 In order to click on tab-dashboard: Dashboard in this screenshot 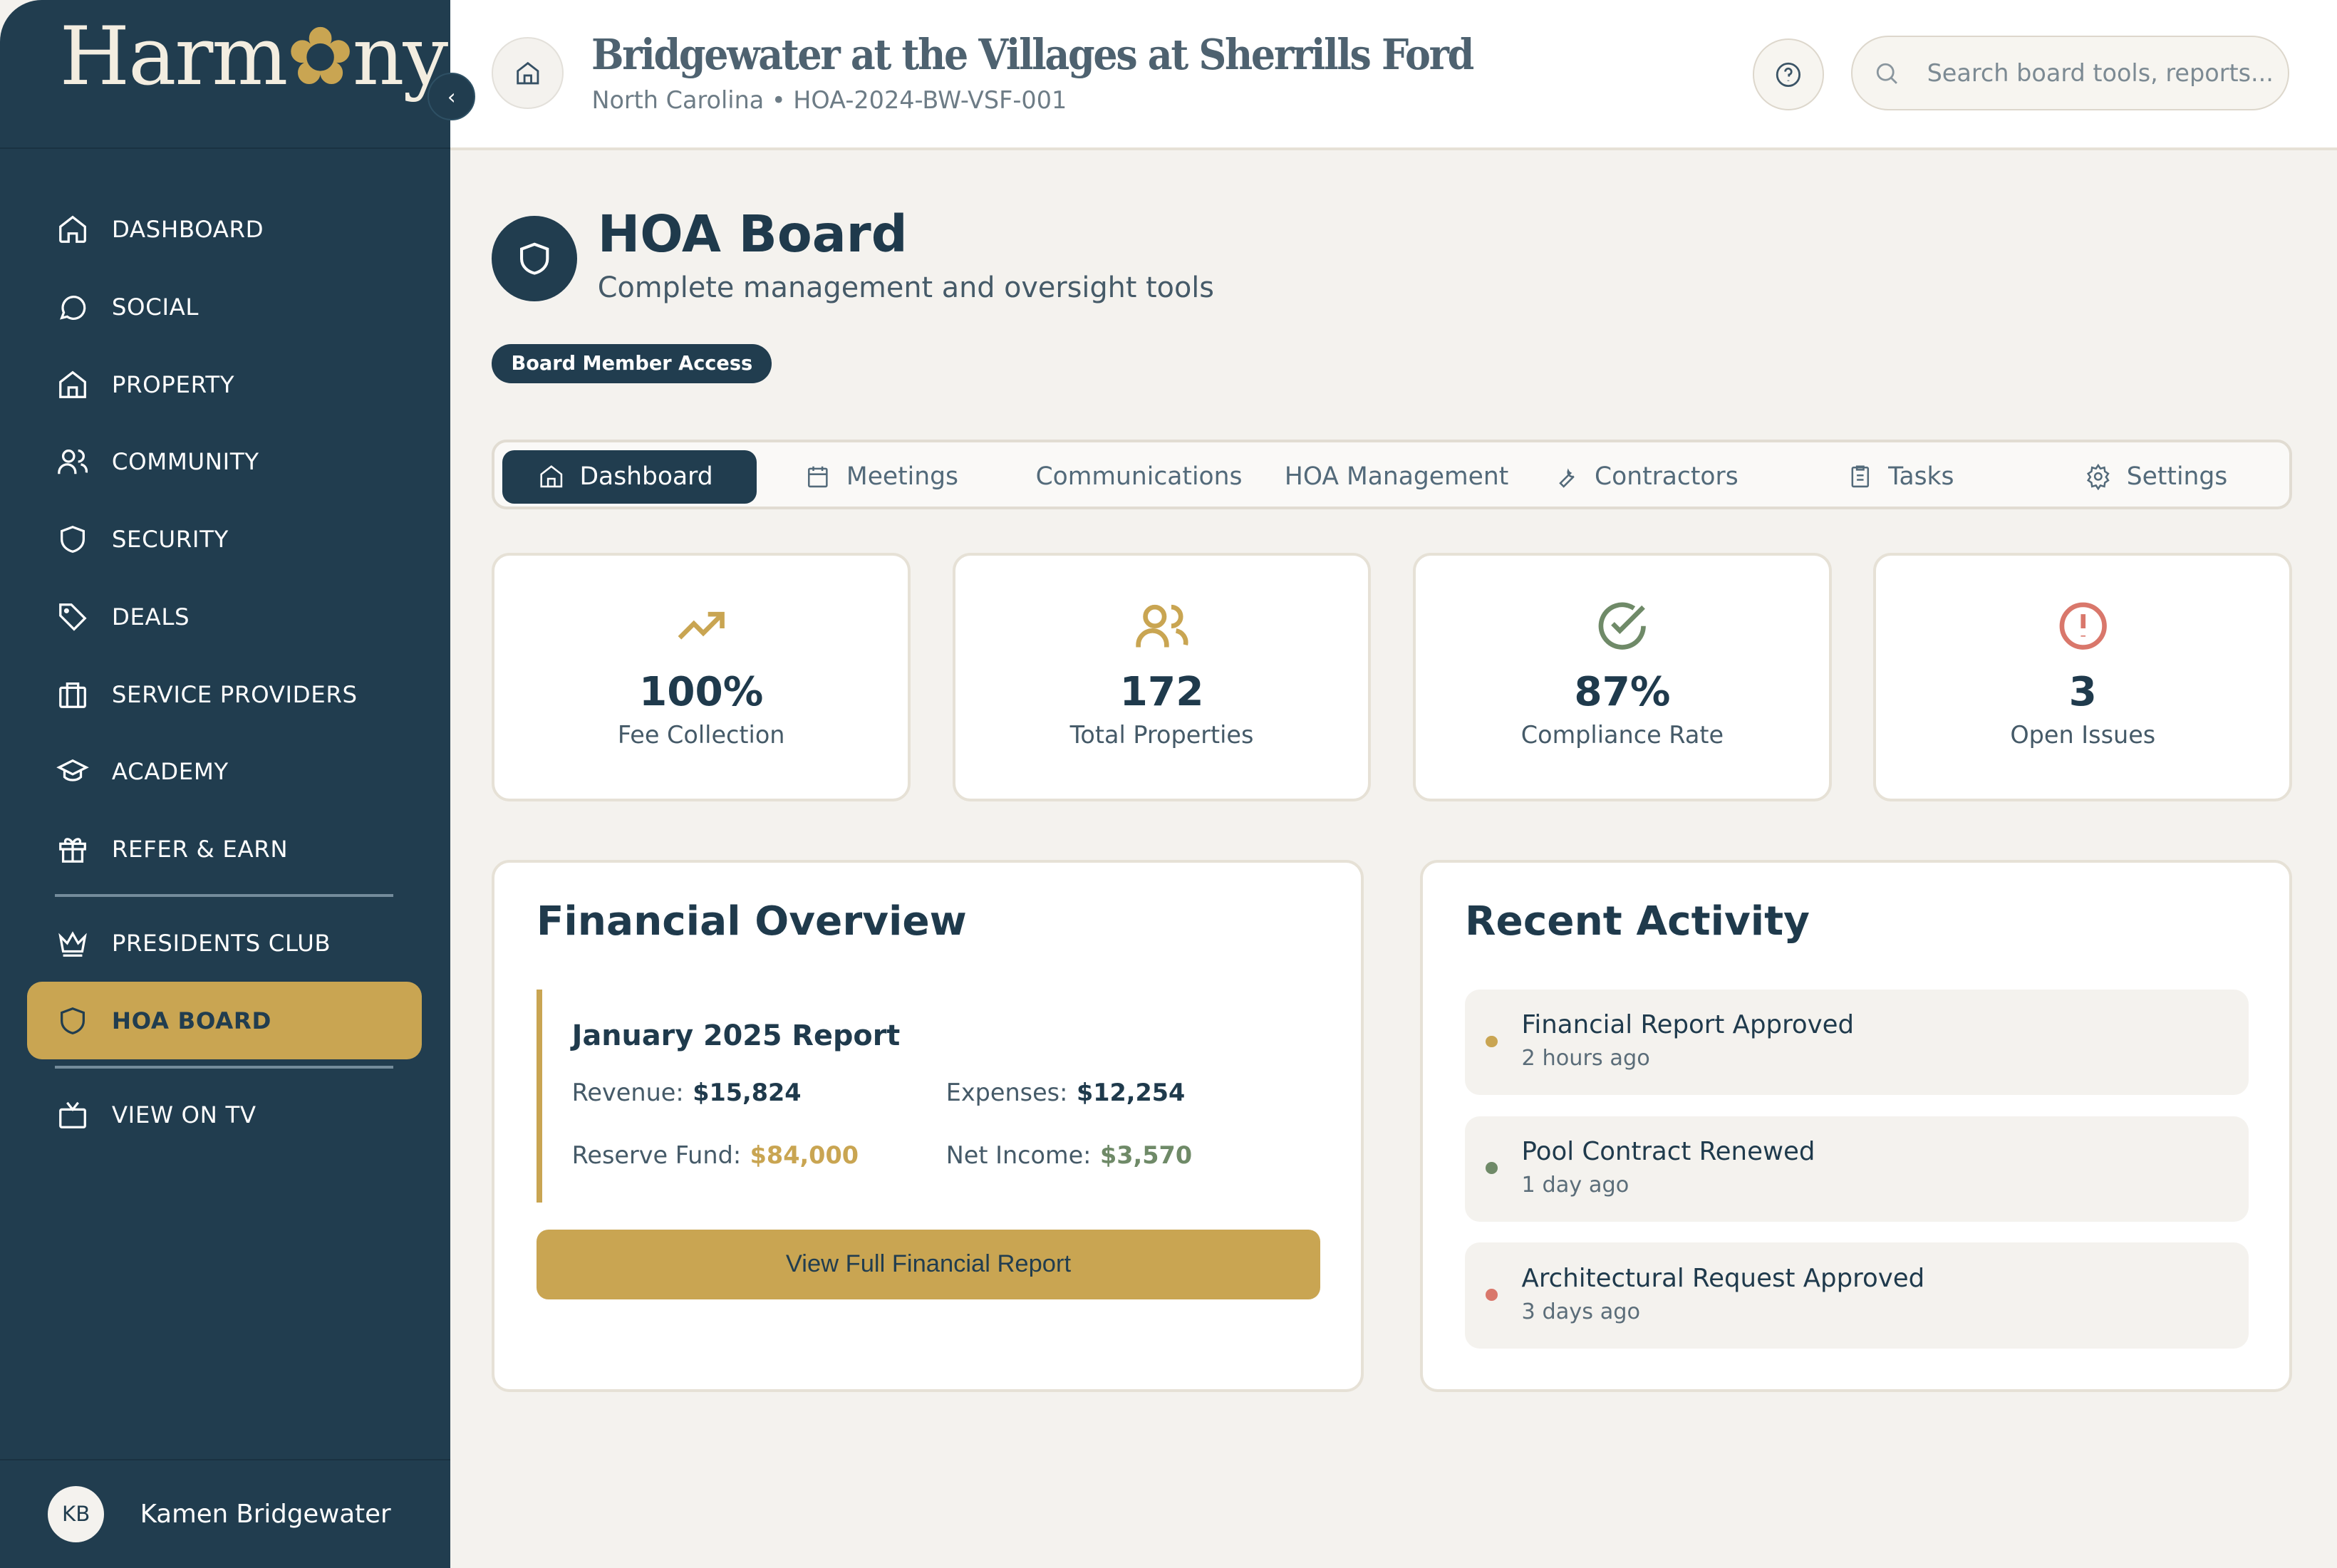, I will do `click(629, 477)`.